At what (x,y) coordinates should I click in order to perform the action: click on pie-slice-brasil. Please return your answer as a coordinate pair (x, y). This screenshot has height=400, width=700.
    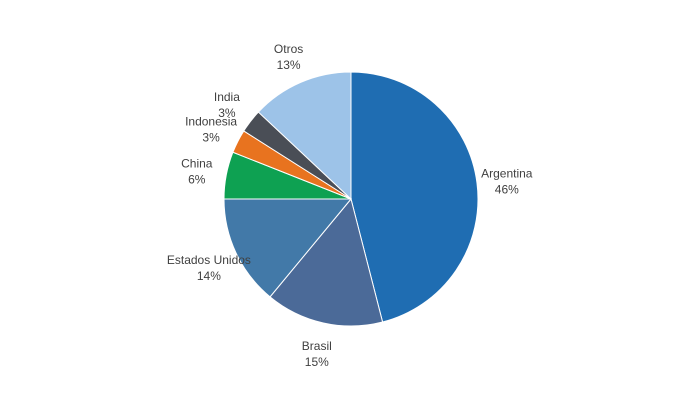
    Looking at the image, I should click on (326, 262).